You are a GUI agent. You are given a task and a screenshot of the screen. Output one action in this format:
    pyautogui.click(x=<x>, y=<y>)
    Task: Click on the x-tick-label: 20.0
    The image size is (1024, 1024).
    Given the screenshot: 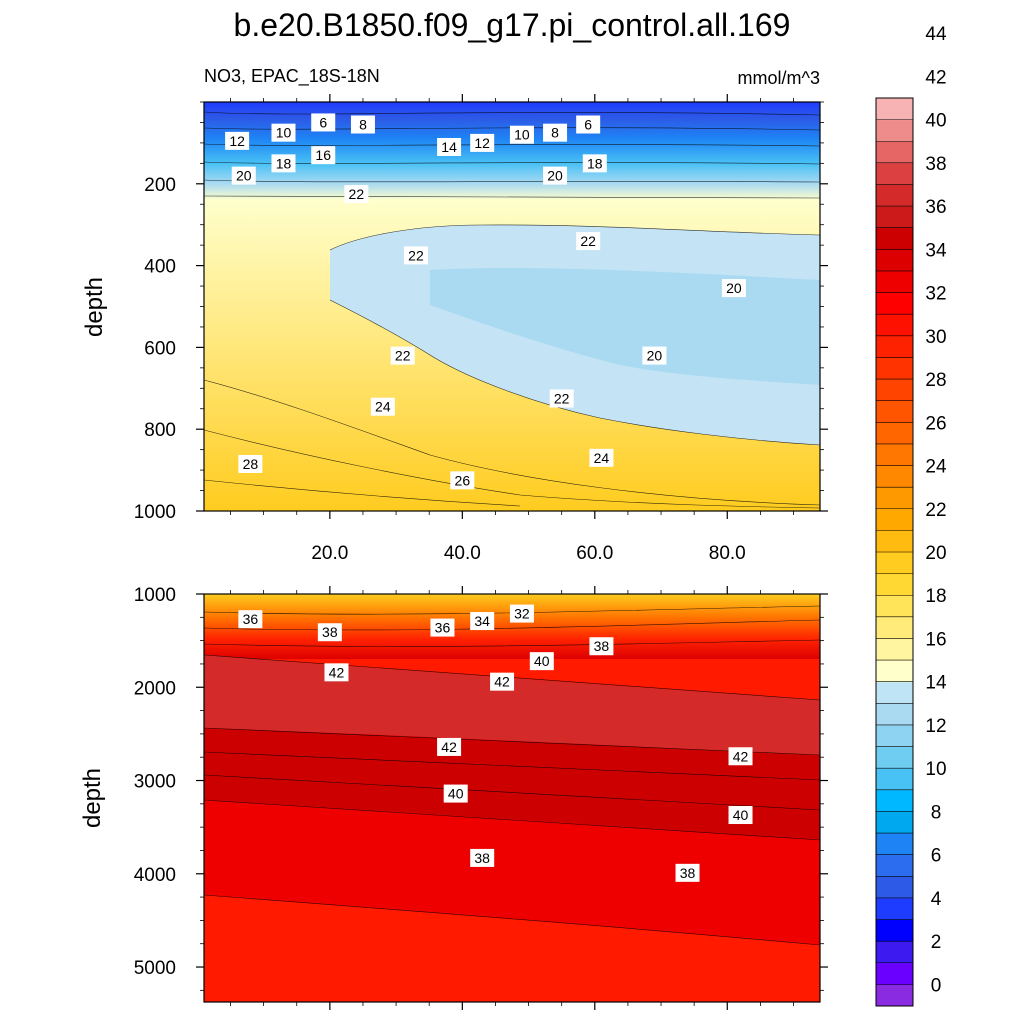 What is the action you would take?
    pyautogui.click(x=329, y=553)
    